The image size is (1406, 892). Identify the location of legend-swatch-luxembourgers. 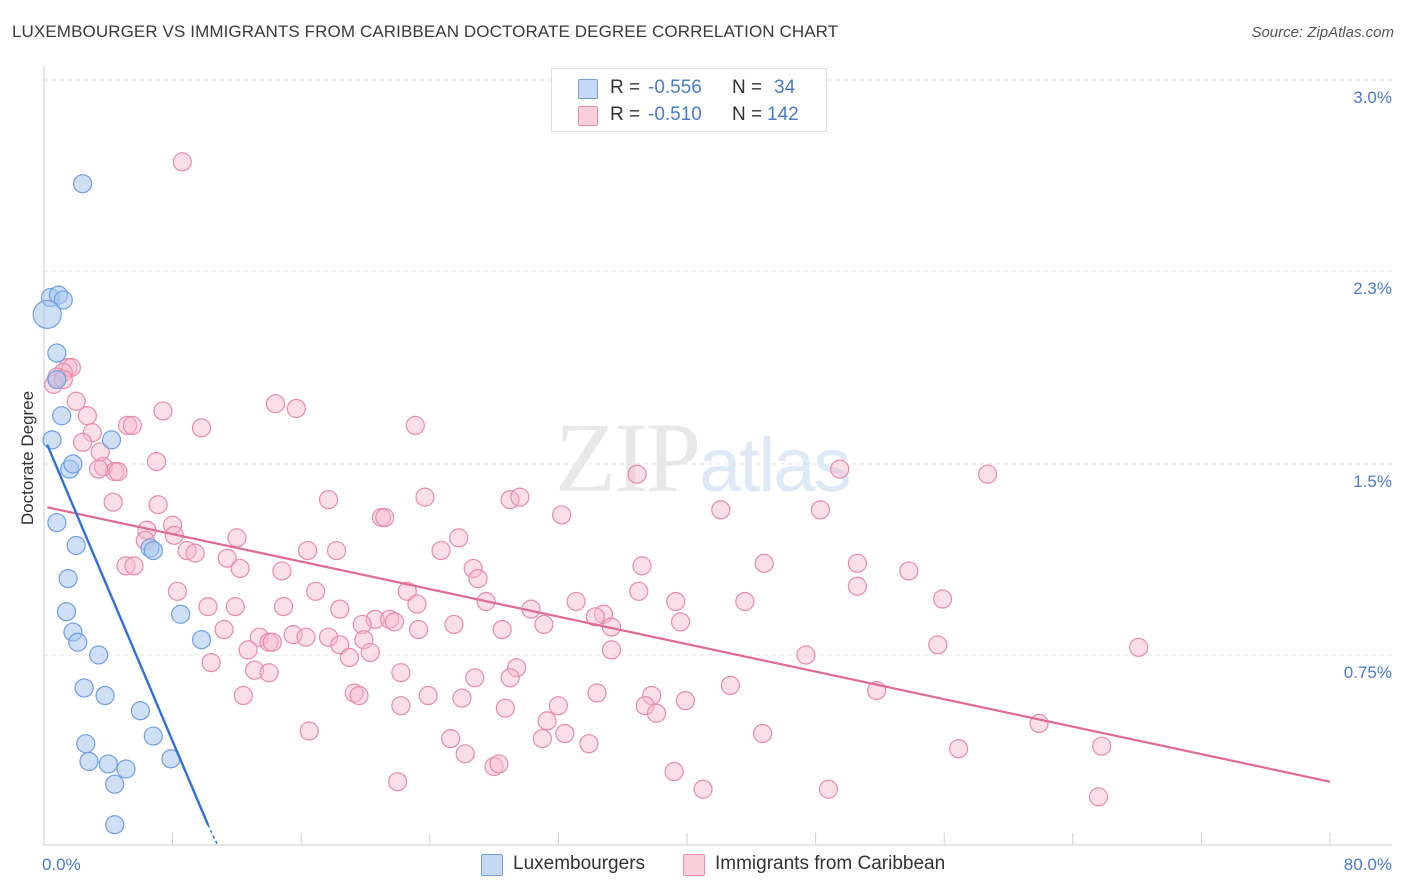
(492, 865).